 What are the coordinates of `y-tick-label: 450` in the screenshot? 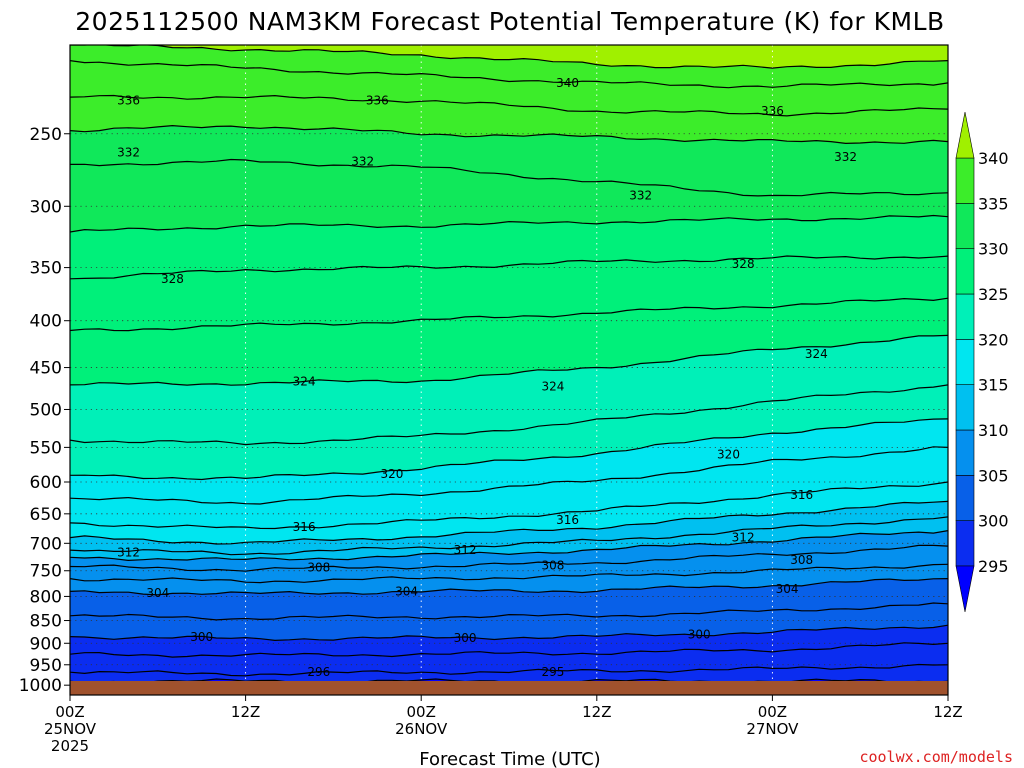 It's located at (46, 369).